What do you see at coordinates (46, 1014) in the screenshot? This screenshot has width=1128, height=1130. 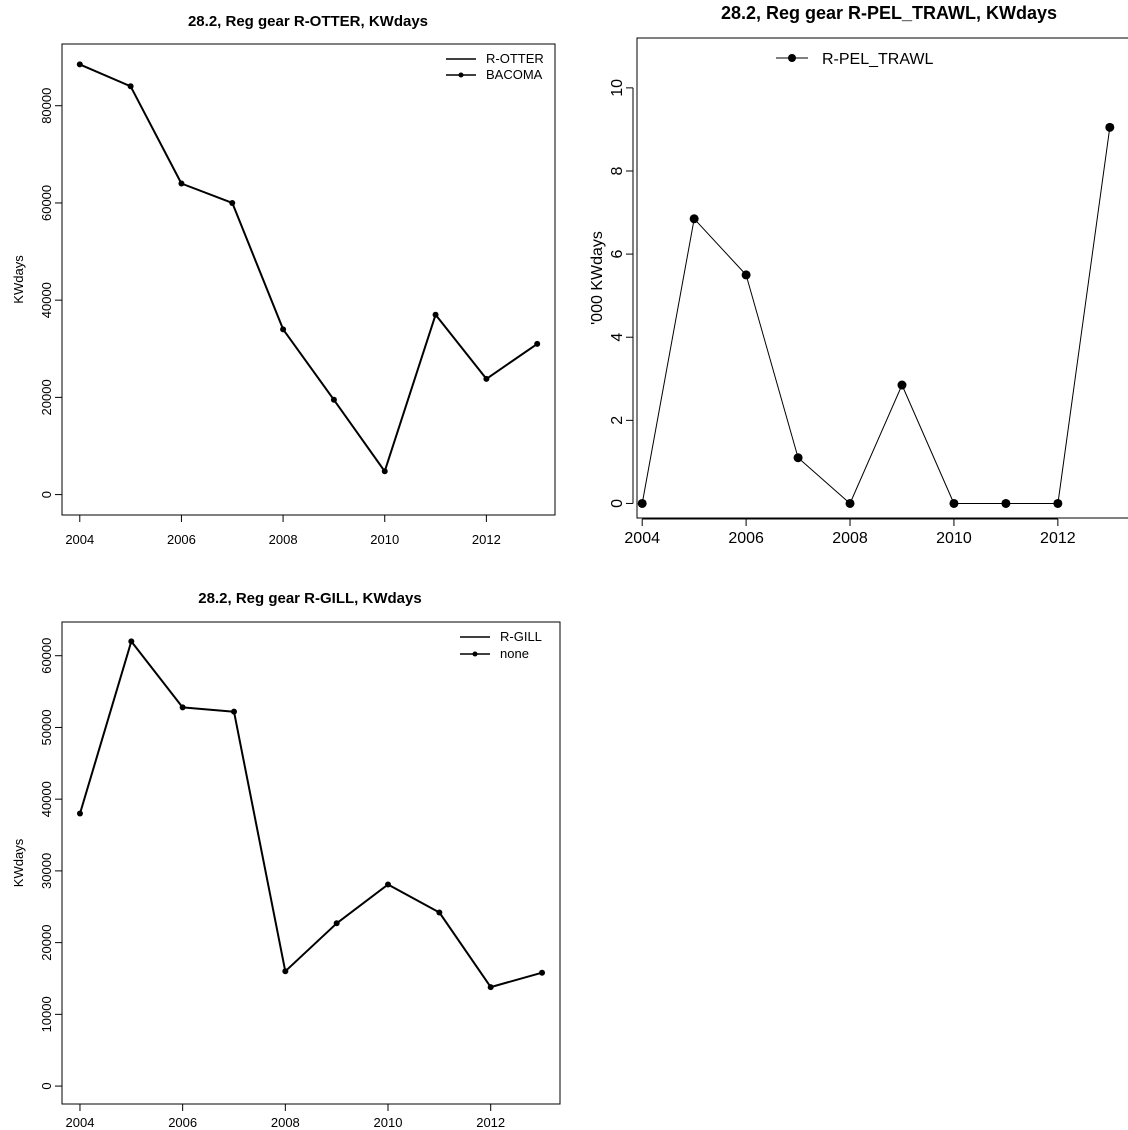 I see `y-tick-label: 10000` at bounding box center [46, 1014].